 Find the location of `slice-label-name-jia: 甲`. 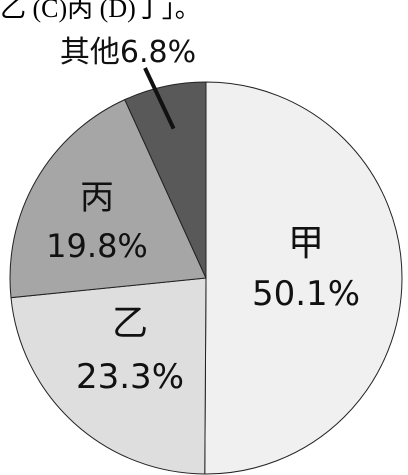

slice-label-name-jia: 甲 is located at coordinates (306, 243).